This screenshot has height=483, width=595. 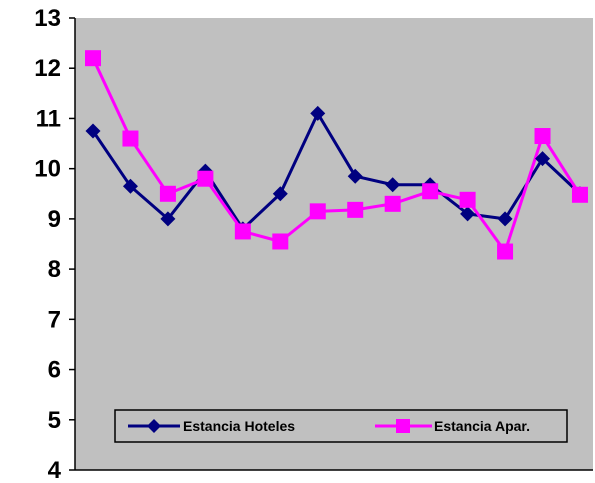 What do you see at coordinates (54, 370) in the screenshot?
I see `y-tick-label: 6` at bounding box center [54, 370].